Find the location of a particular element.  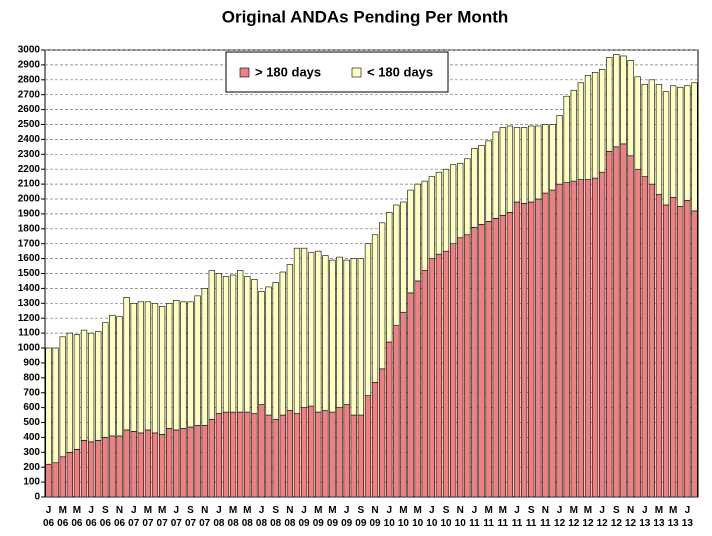

x-tick-label-part: 07 is located at coordinates (205, 523).